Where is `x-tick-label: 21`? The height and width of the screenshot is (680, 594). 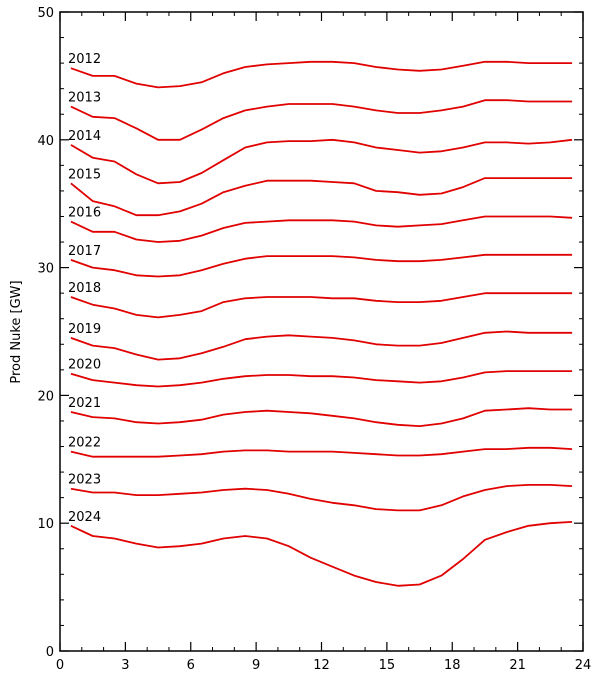
x-tick-label: 21 is located at coordinates (517, 665).